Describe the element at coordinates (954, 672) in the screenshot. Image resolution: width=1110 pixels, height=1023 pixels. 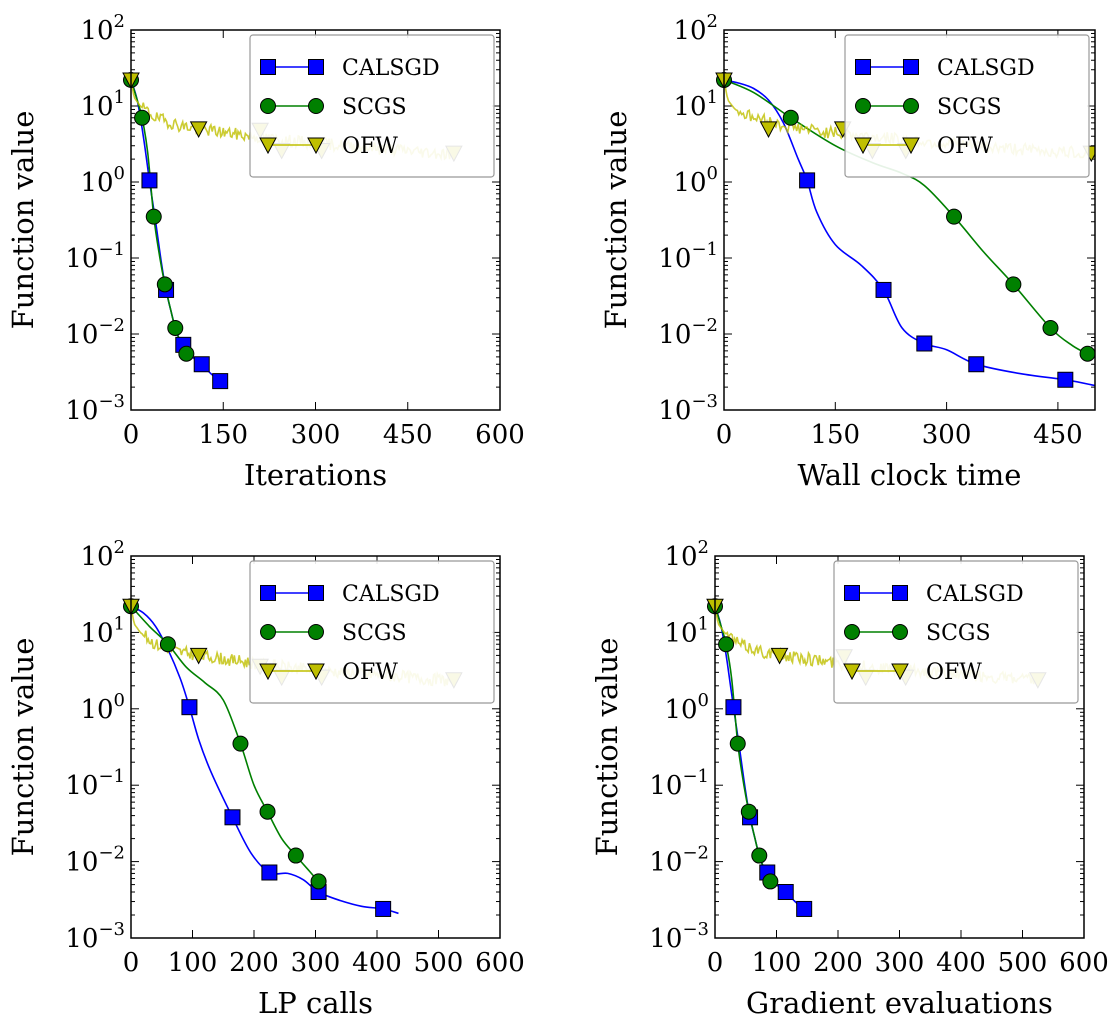
I see `legend-label-ofw: OFW` at that location.